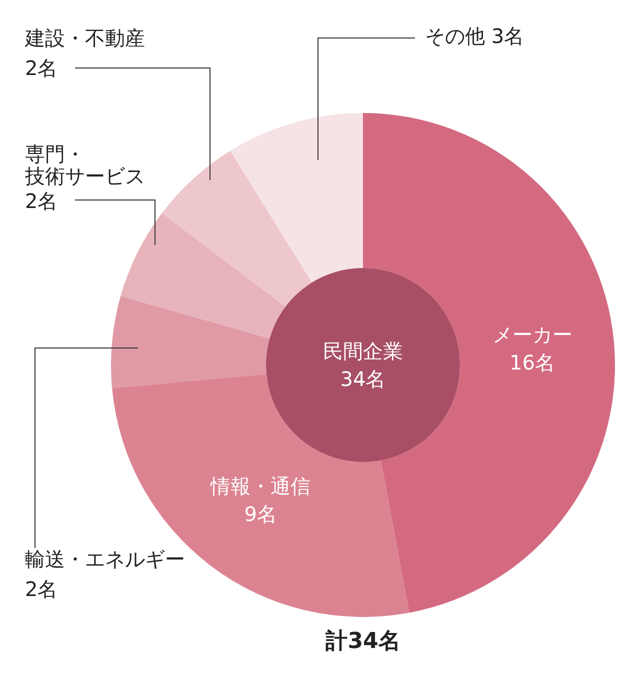 This screenshot has width=640, height=680. Describe the element at coordinates (474, 36) in the screenshot. I see `slice-label: その他 3名` at that location.